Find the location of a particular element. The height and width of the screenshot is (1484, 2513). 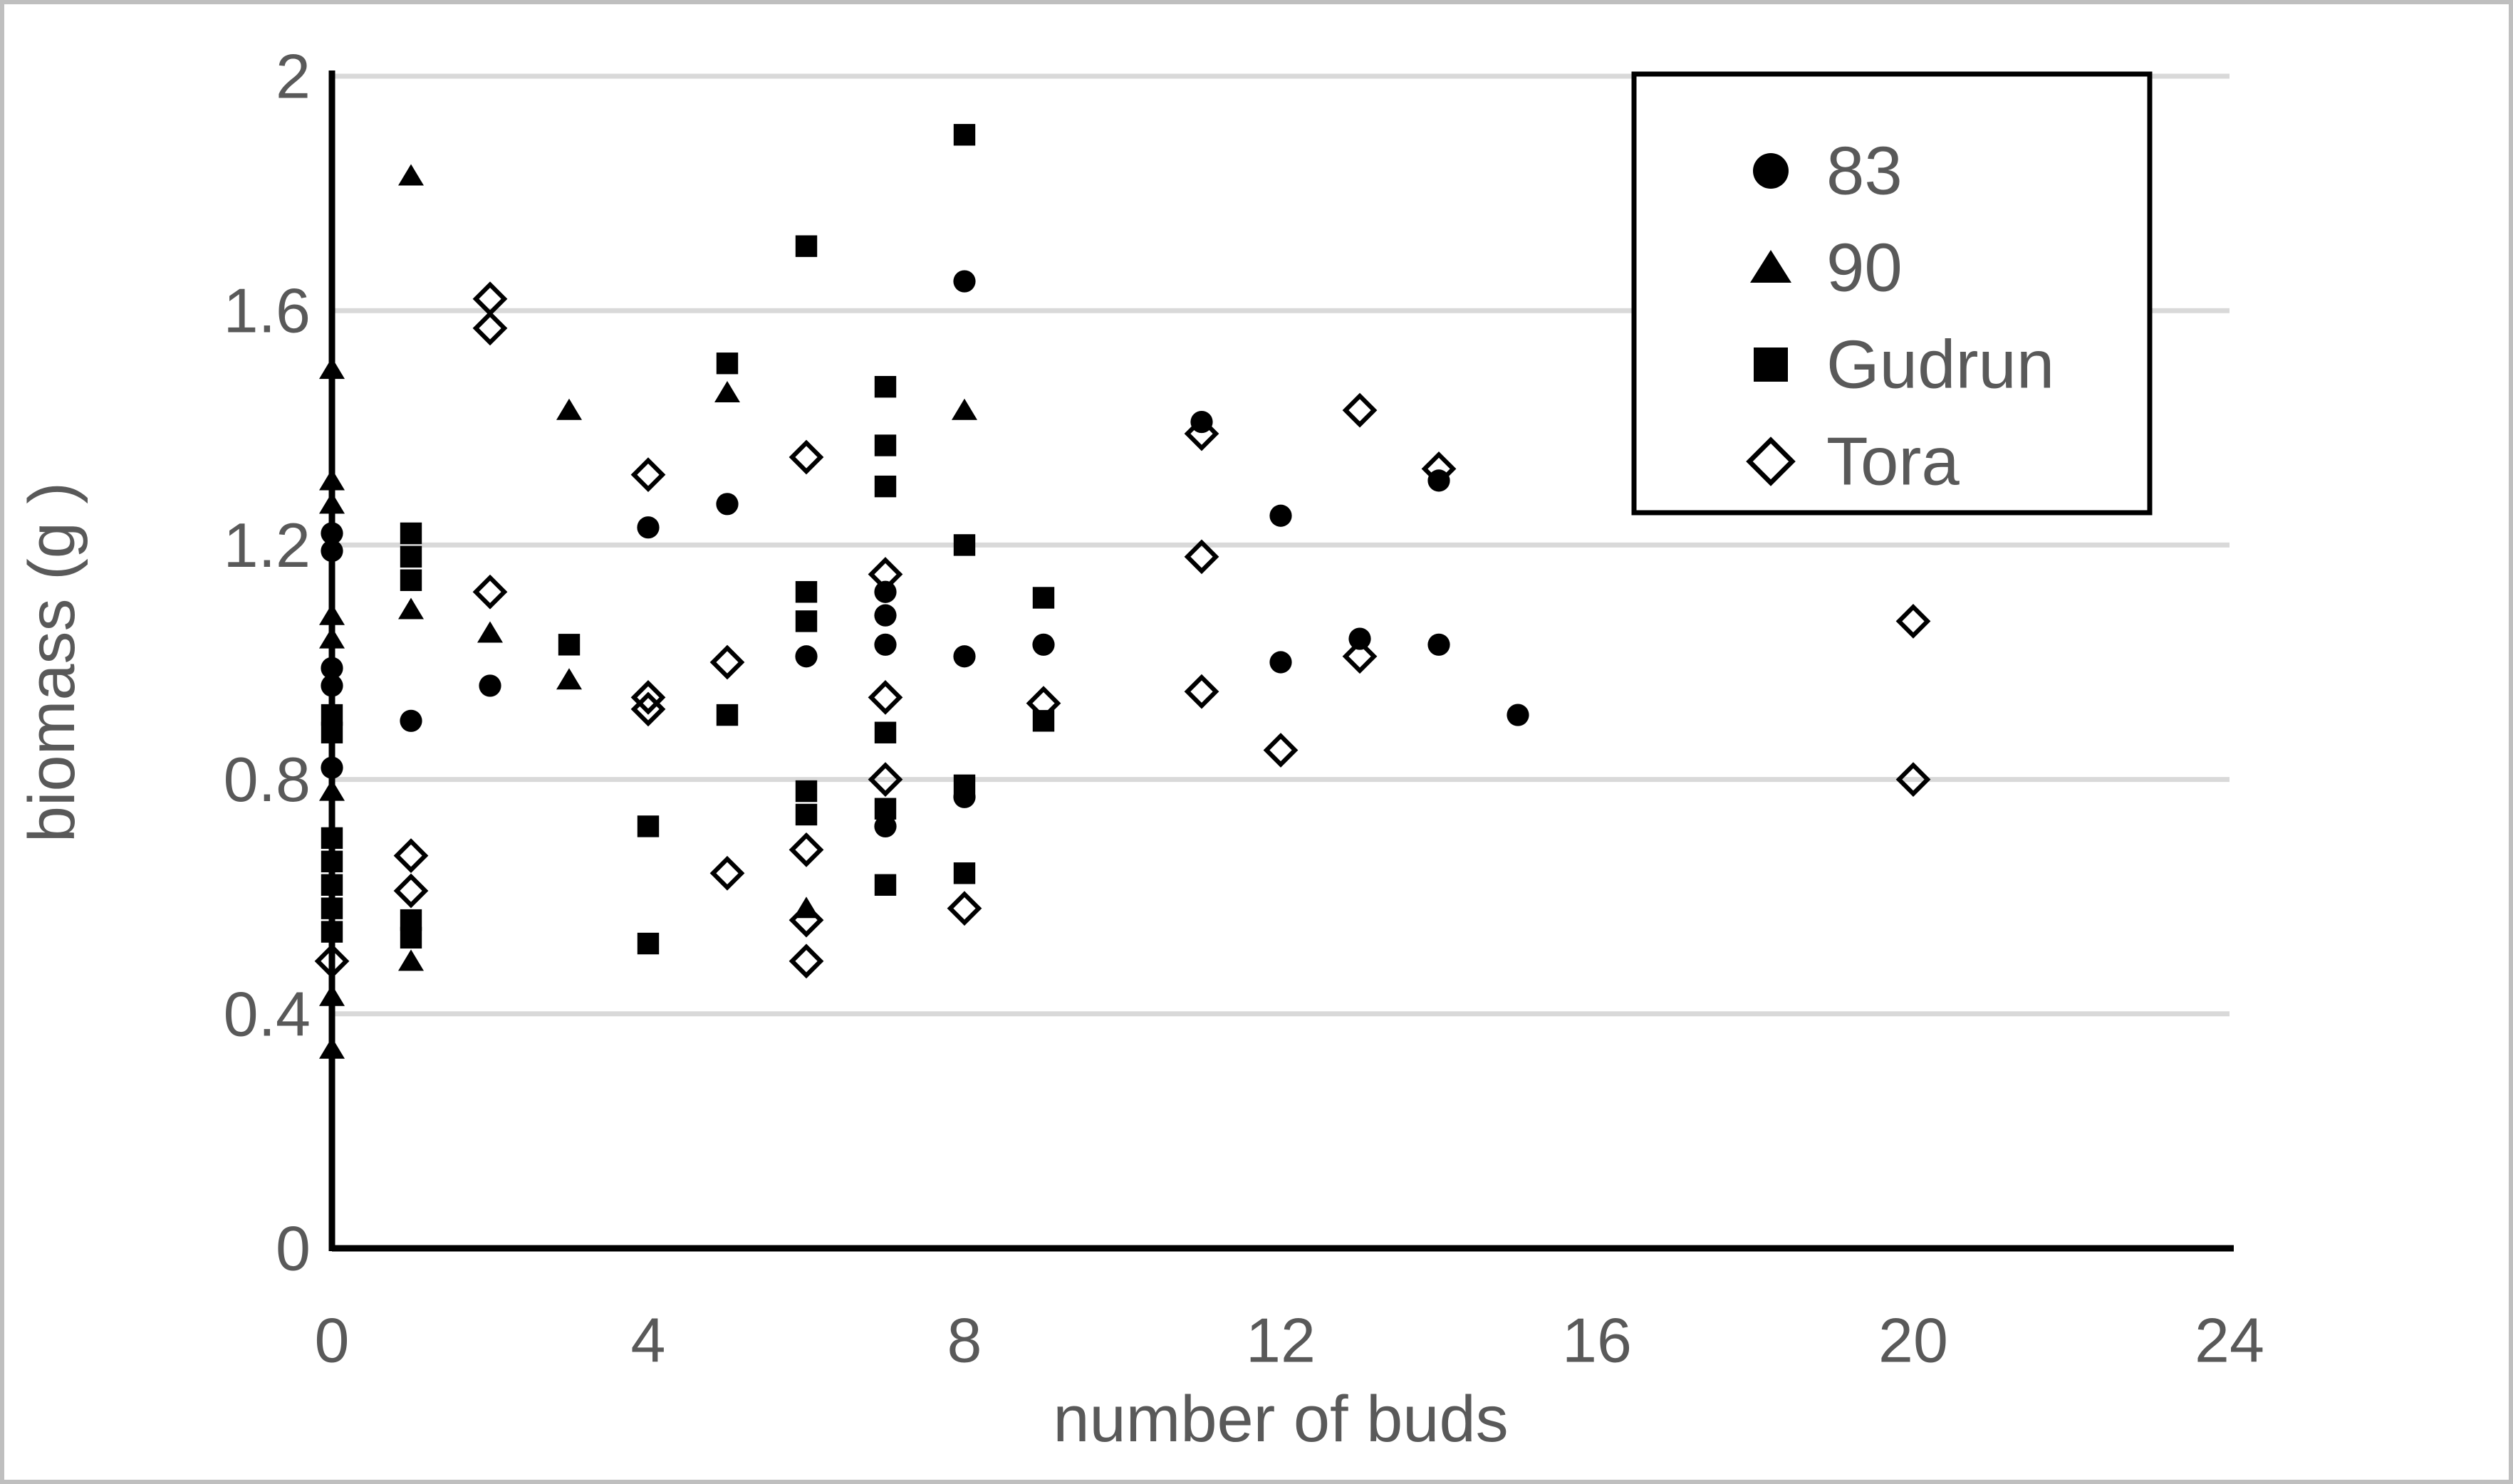

legend-box is located at coordinates (1892, 293).